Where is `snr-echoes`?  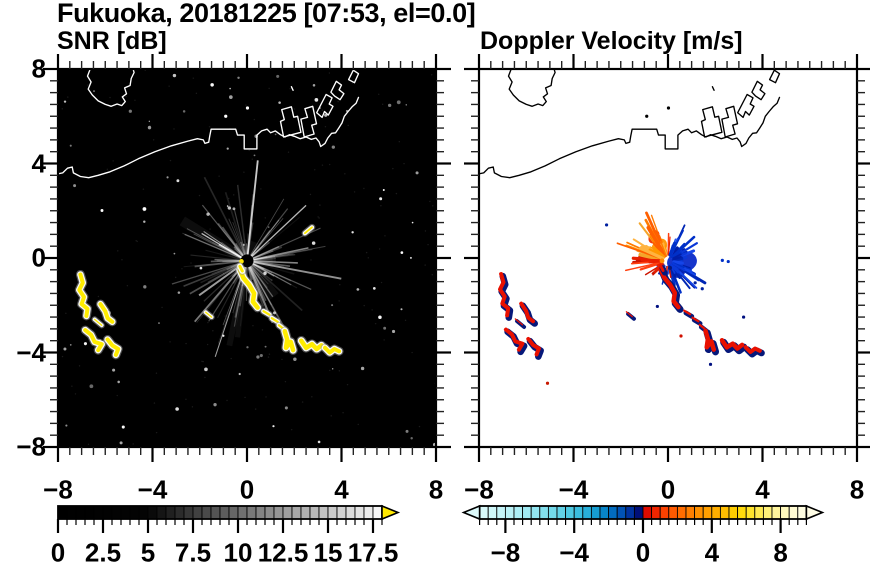
snr-echoes is located at coordinates (209, 291).